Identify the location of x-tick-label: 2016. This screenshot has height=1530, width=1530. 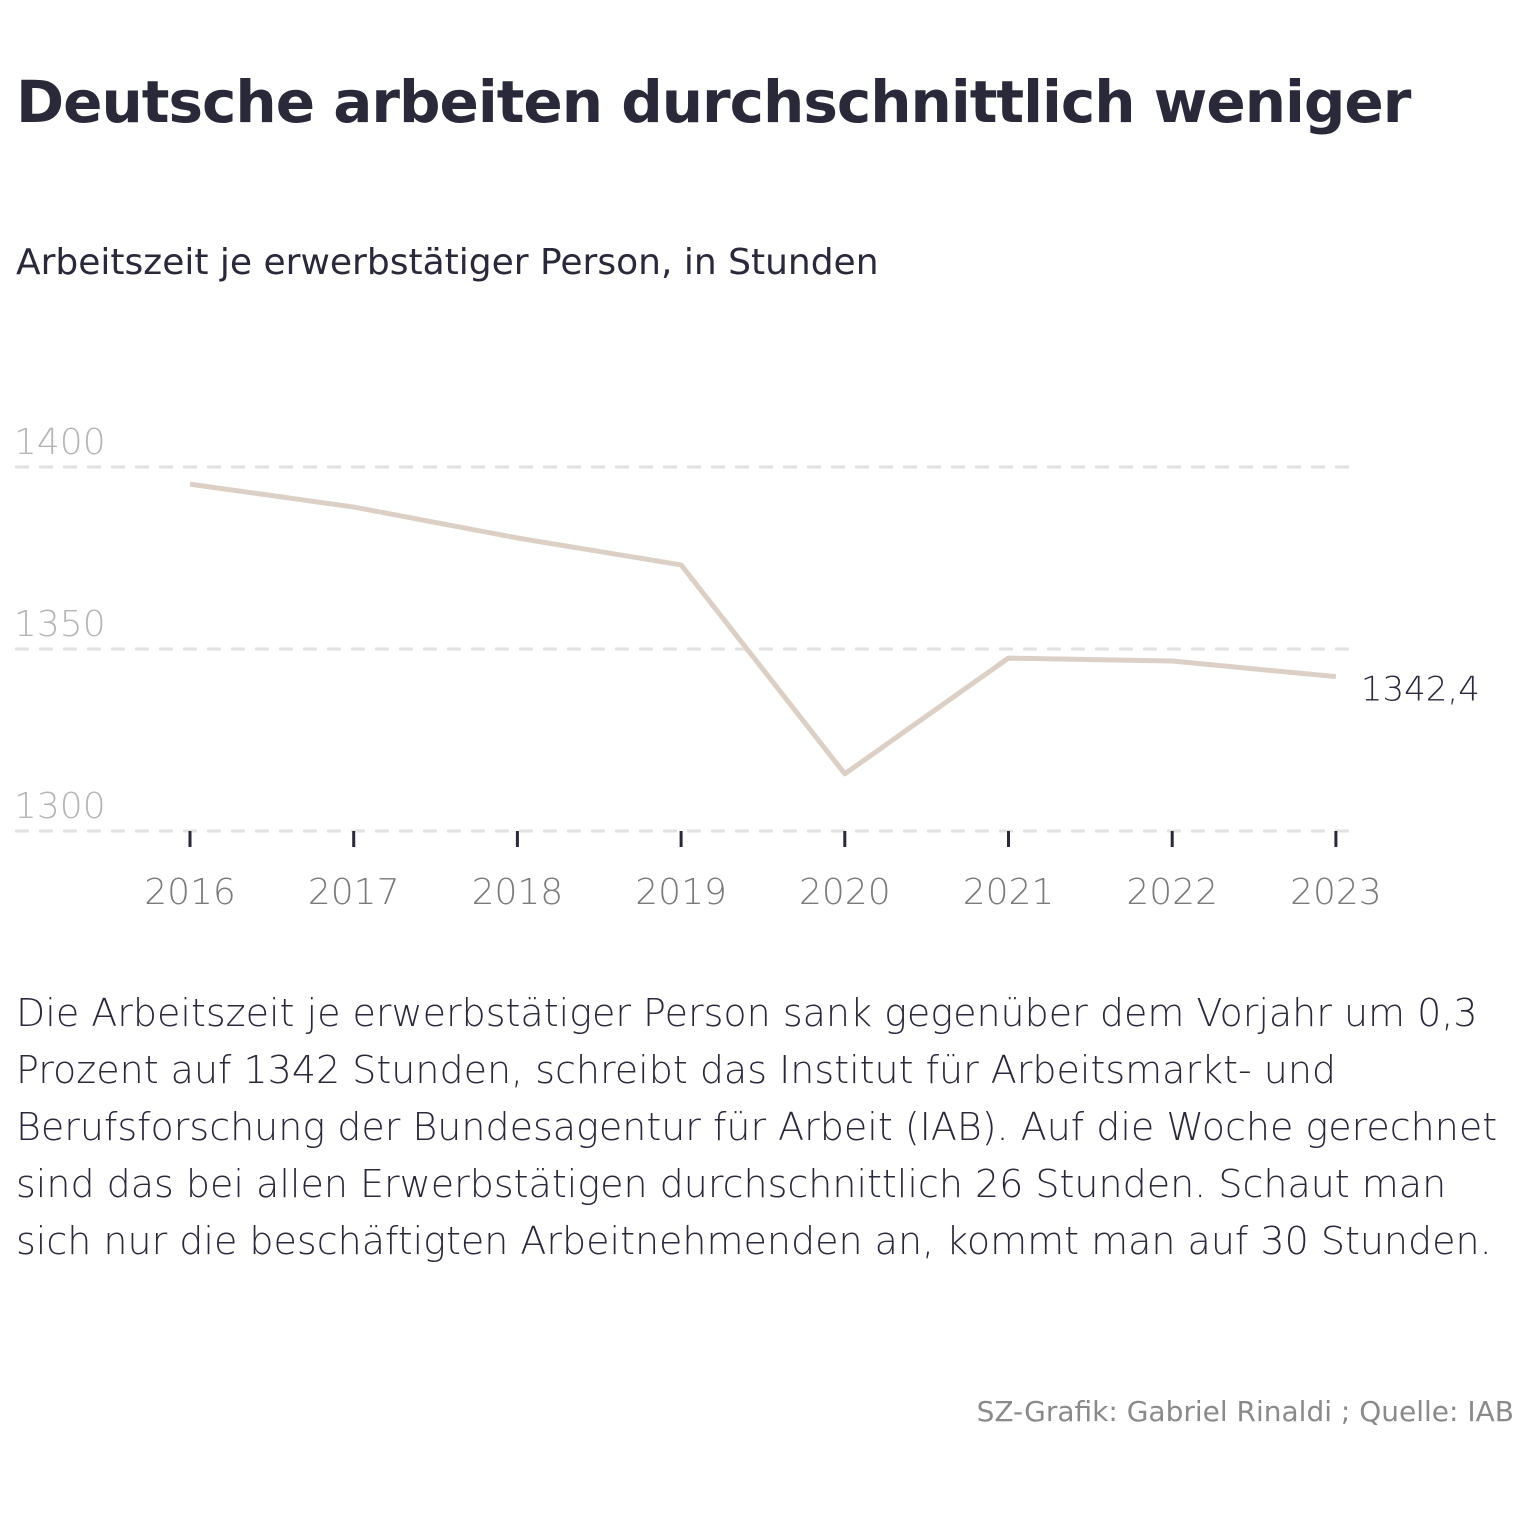
(190, 892).